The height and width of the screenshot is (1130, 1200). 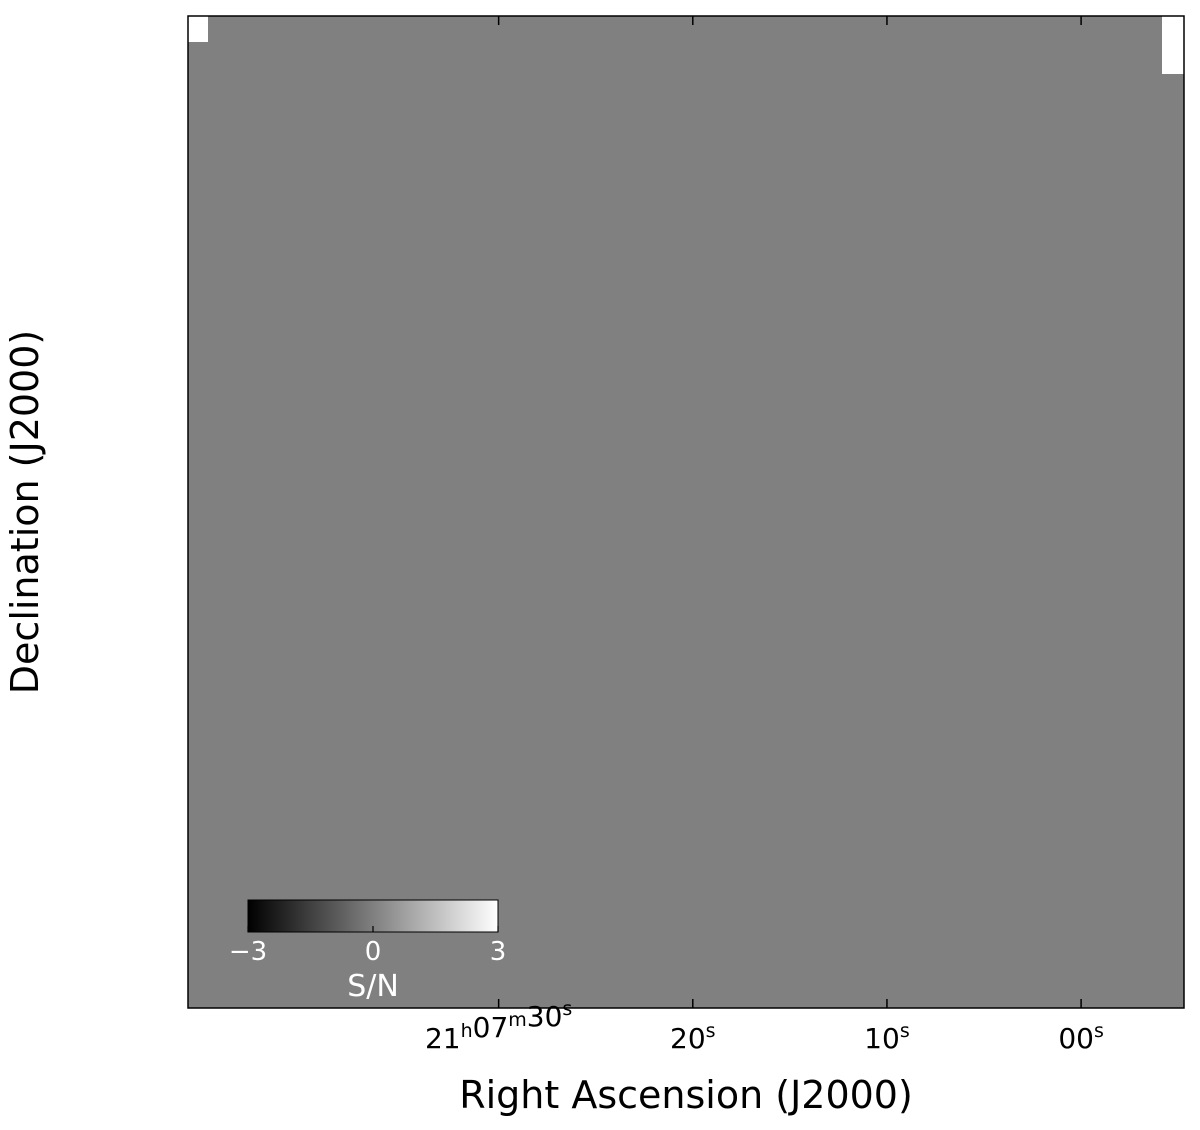 What do you see at coordinates (25, 512) in the screenshot?
I see `y-axis-label: Declination (J2000)` at bounding box center [25, 512].